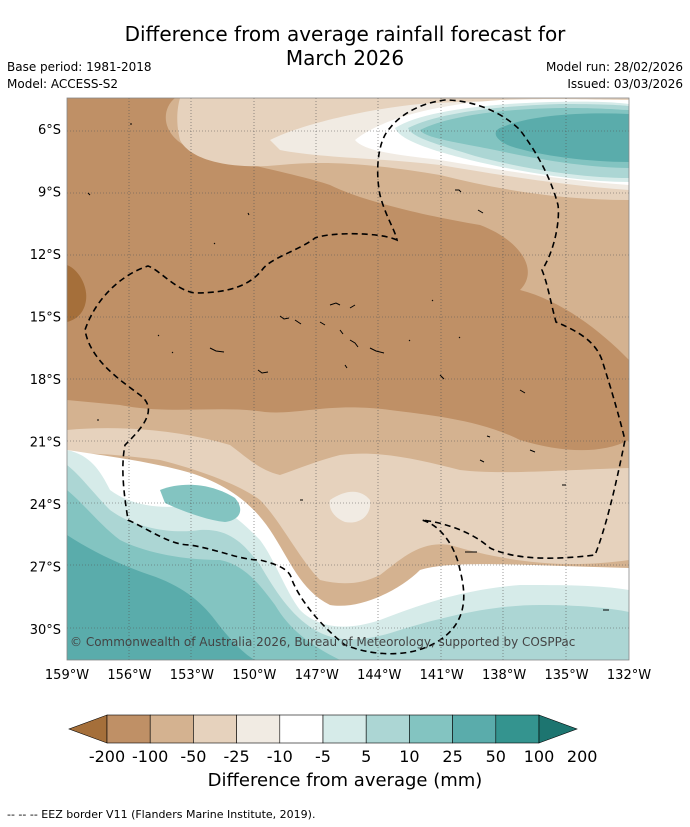 The width and height of the screenshot is (690, 827). Describe the element at coordinates (45, 442) in the screenshot. I see `y-tick-label: 21°S` at that location.